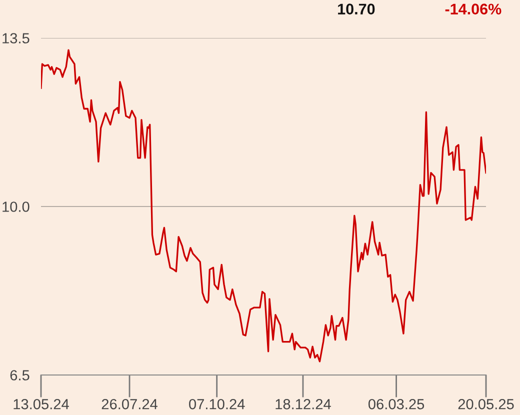  Describe the element at coordinates (486, 404) in the screenshot. I see `x-tick-label: 20.05.25` at that location.